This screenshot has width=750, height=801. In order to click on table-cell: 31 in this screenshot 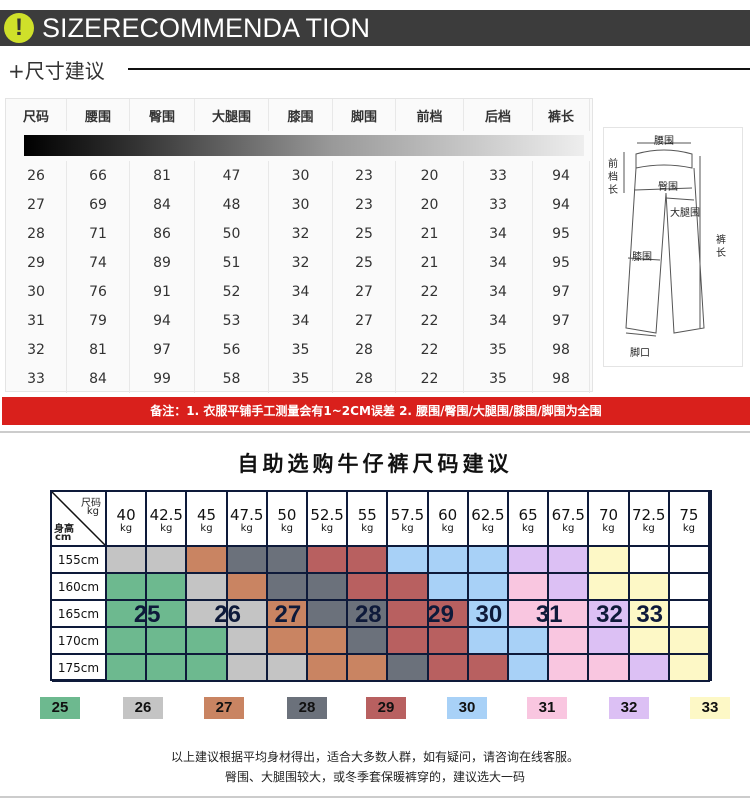, I will do `click(36, 320)`.